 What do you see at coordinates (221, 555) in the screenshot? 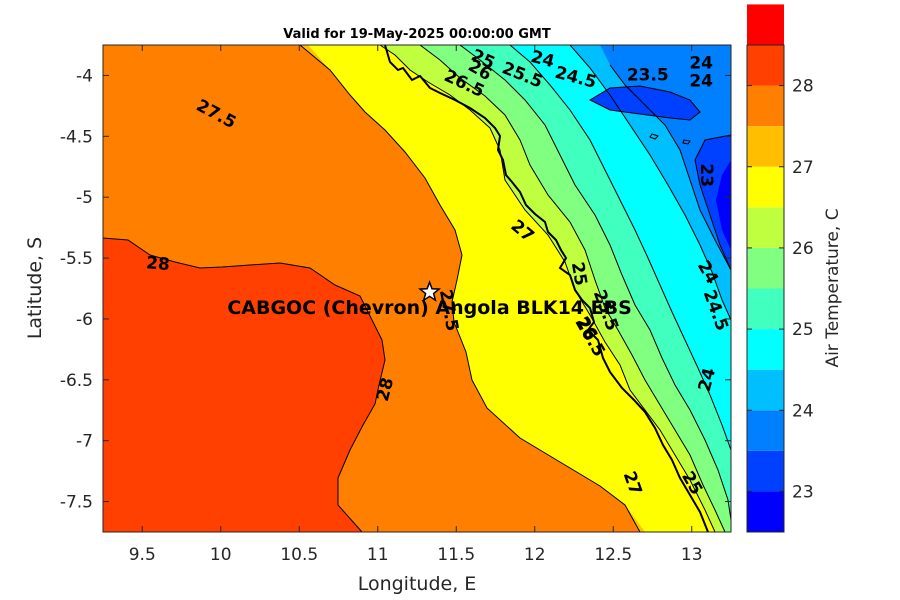
I see `x-tick-label: 10` at bounding box center [221, 555].